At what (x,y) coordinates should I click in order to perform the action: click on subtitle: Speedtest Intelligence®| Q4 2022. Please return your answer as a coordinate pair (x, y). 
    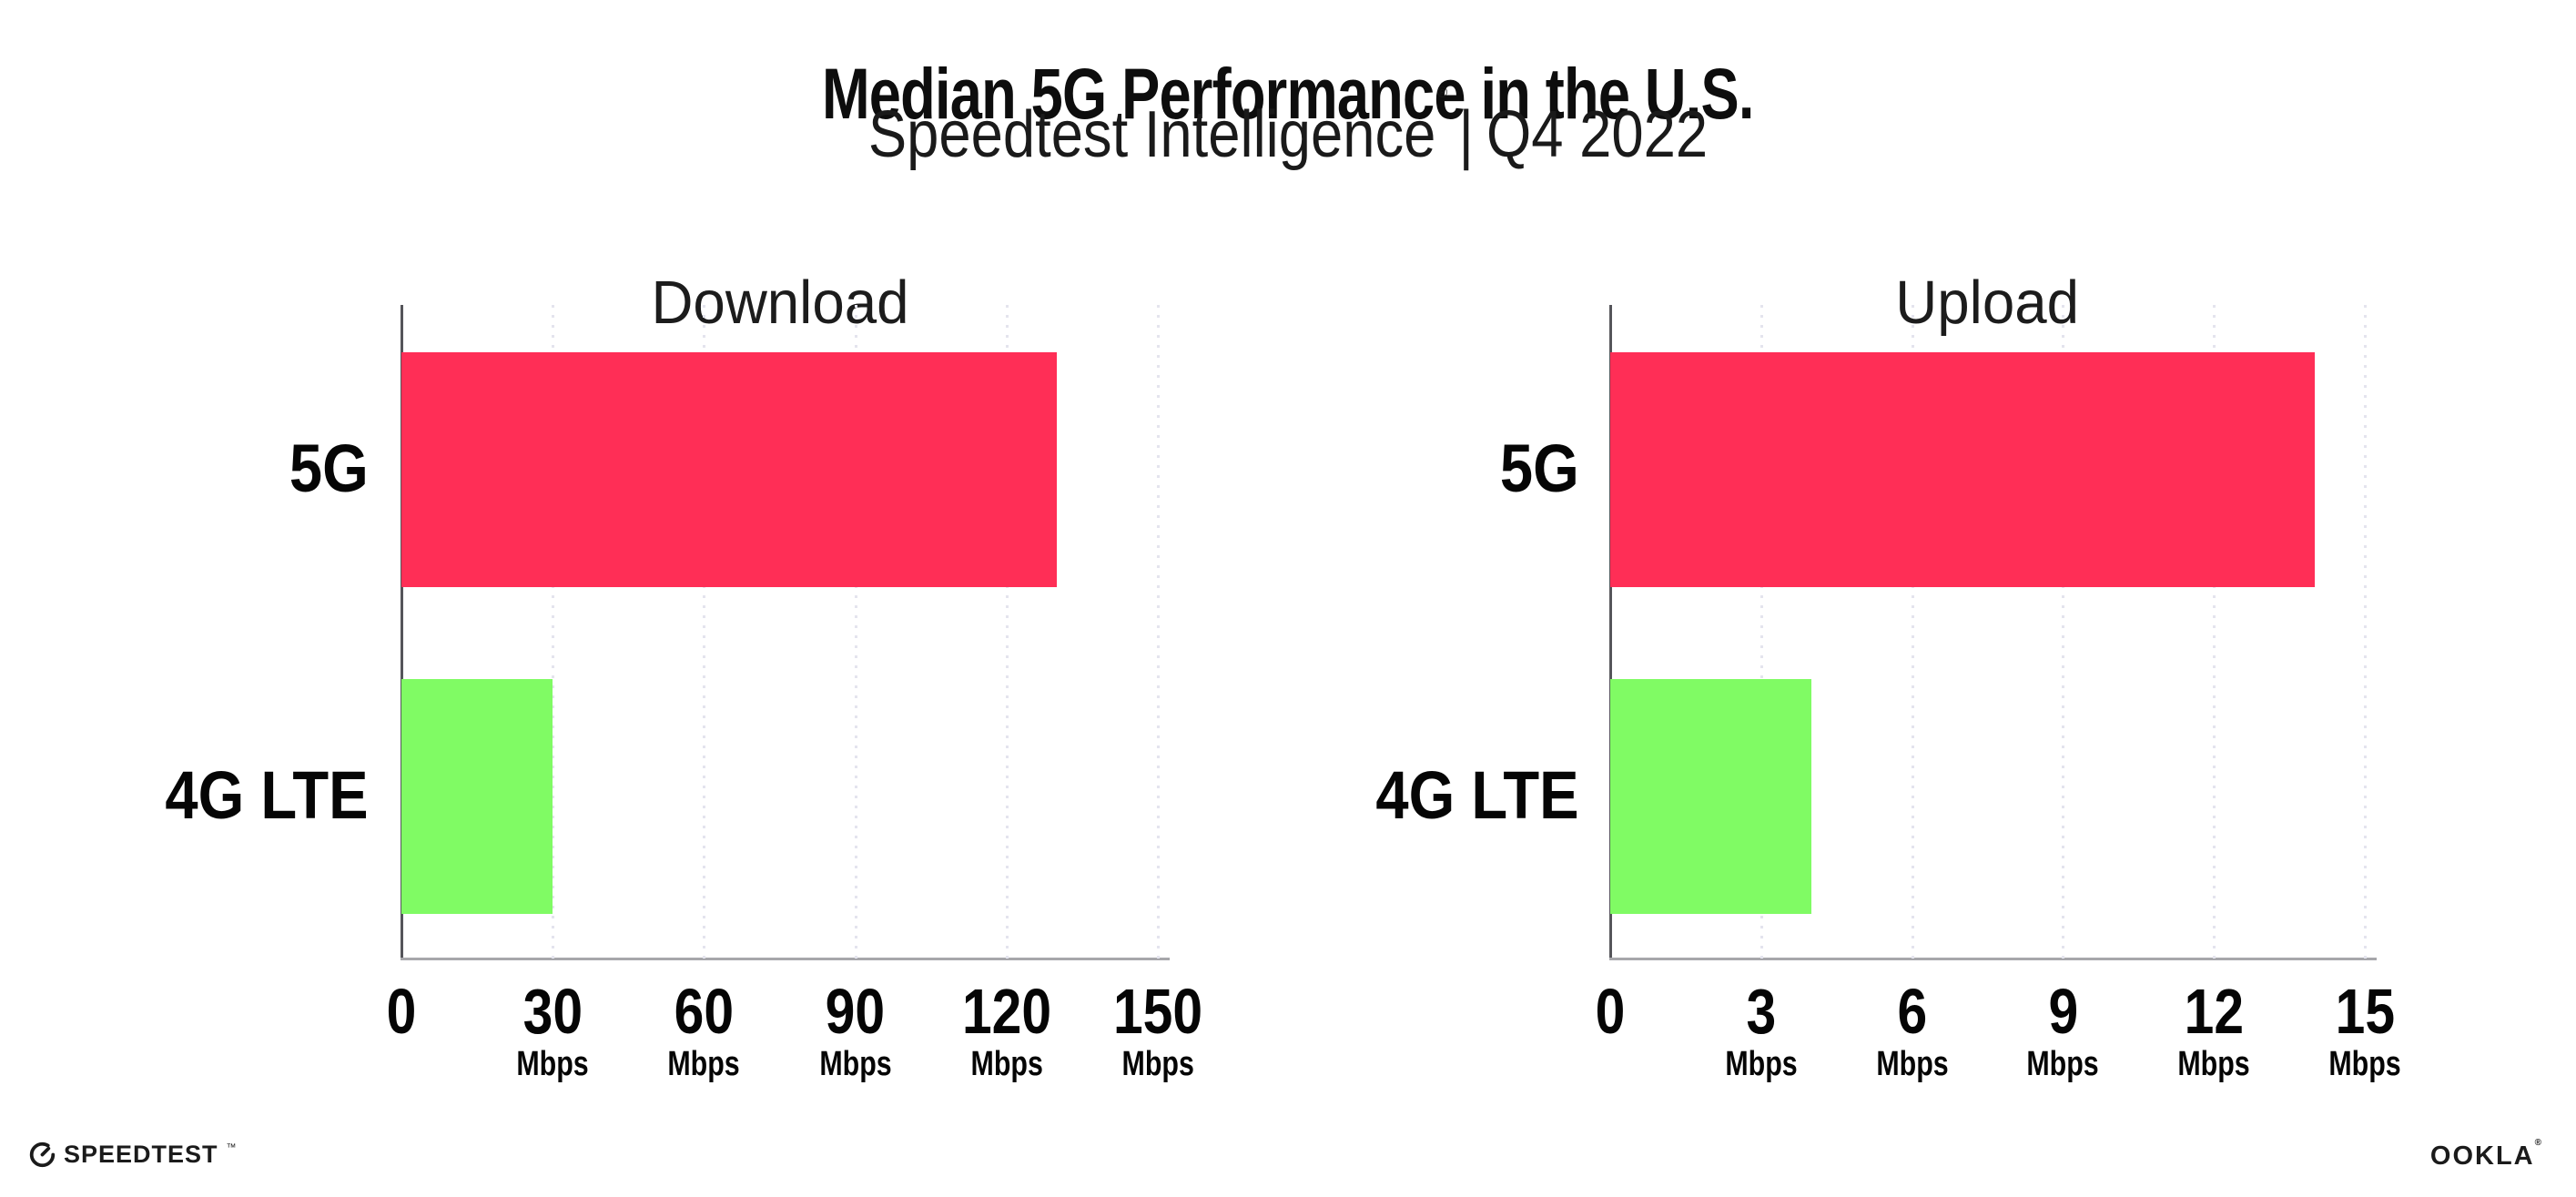
    Looking at the image, I should click on (1288, 126).